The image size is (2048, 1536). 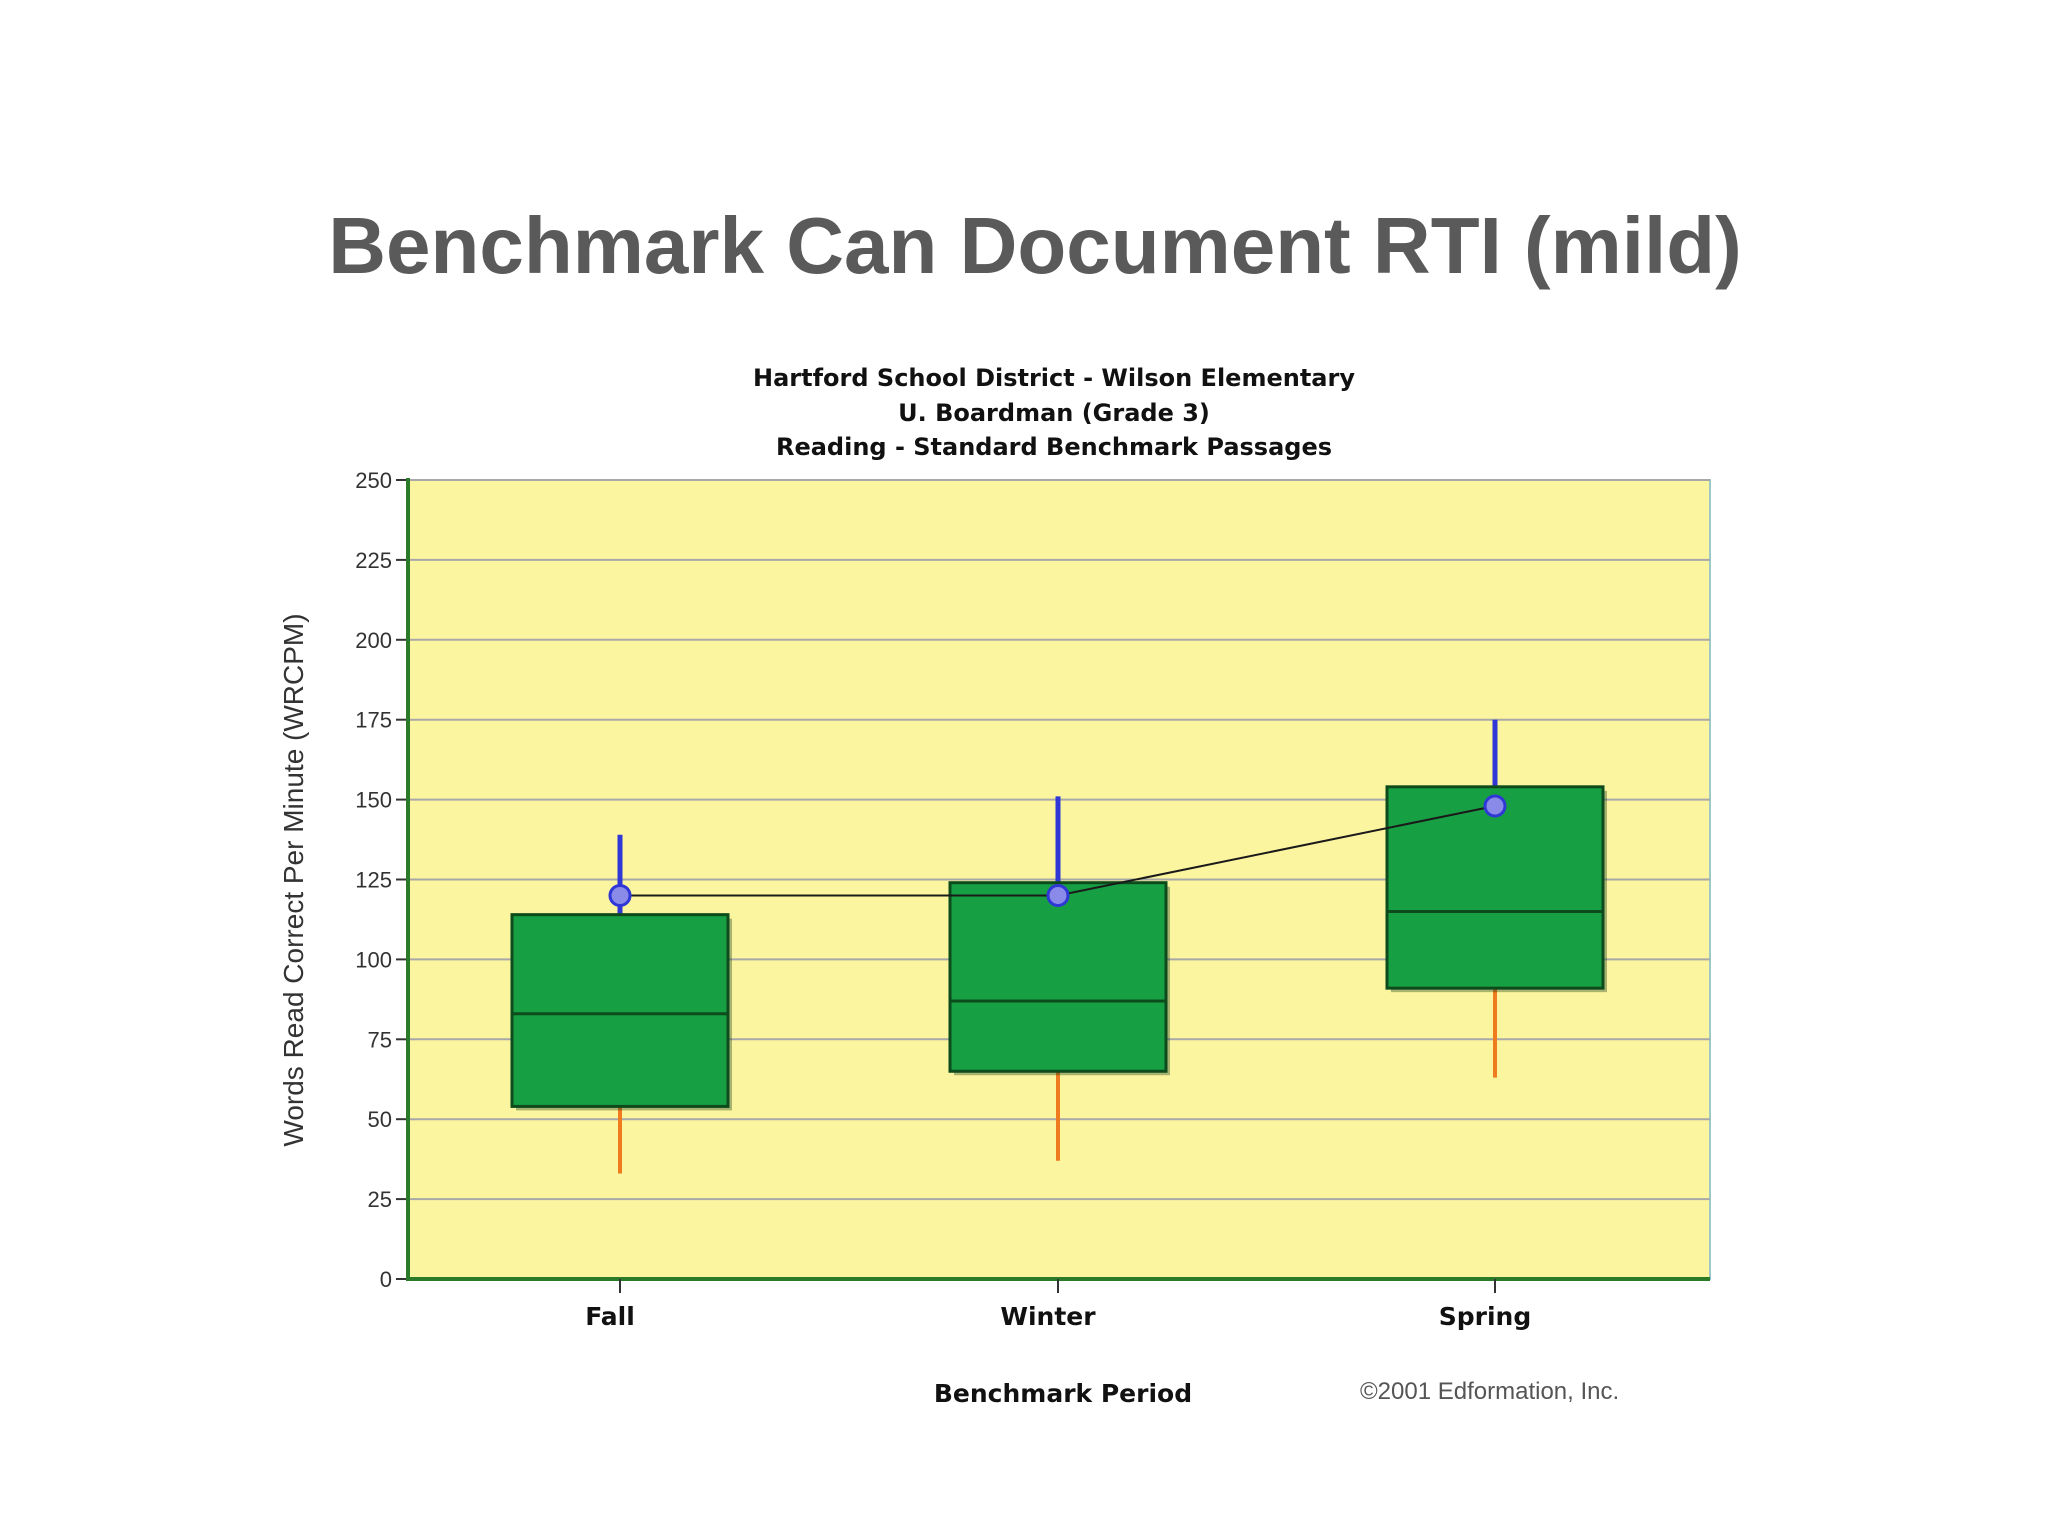 I want to click on y-tick-label: 150, so click(x=373, y=800).